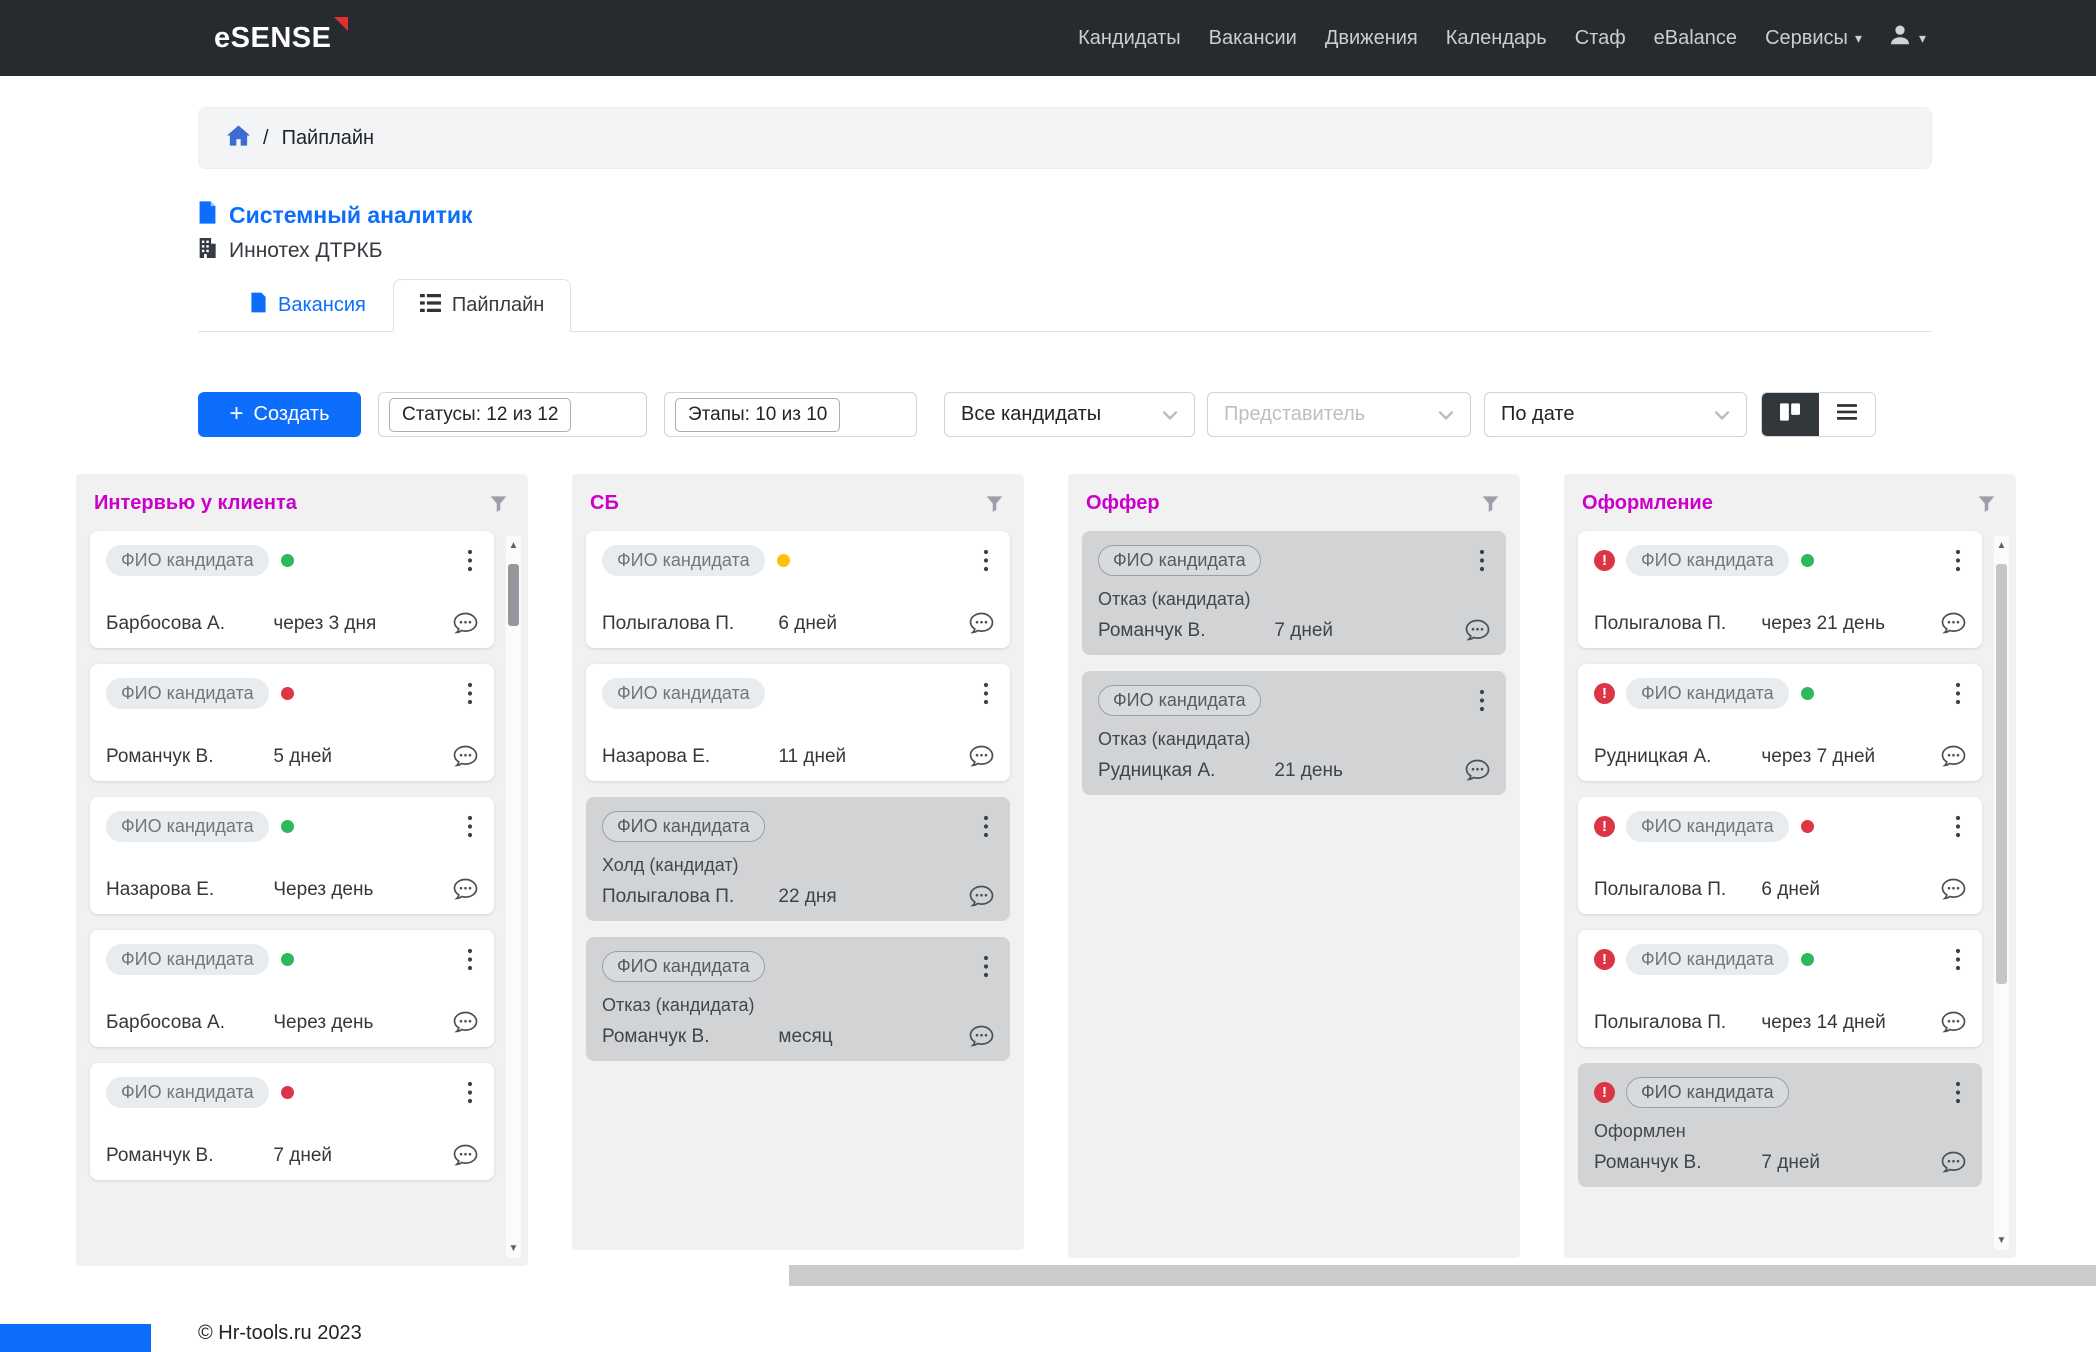  Describe the element at coordinates (1780, 722) in the screenshot. I see `candidate-card: ! ФИО кандидата Рудницкая А. через 7 дней` at that location.